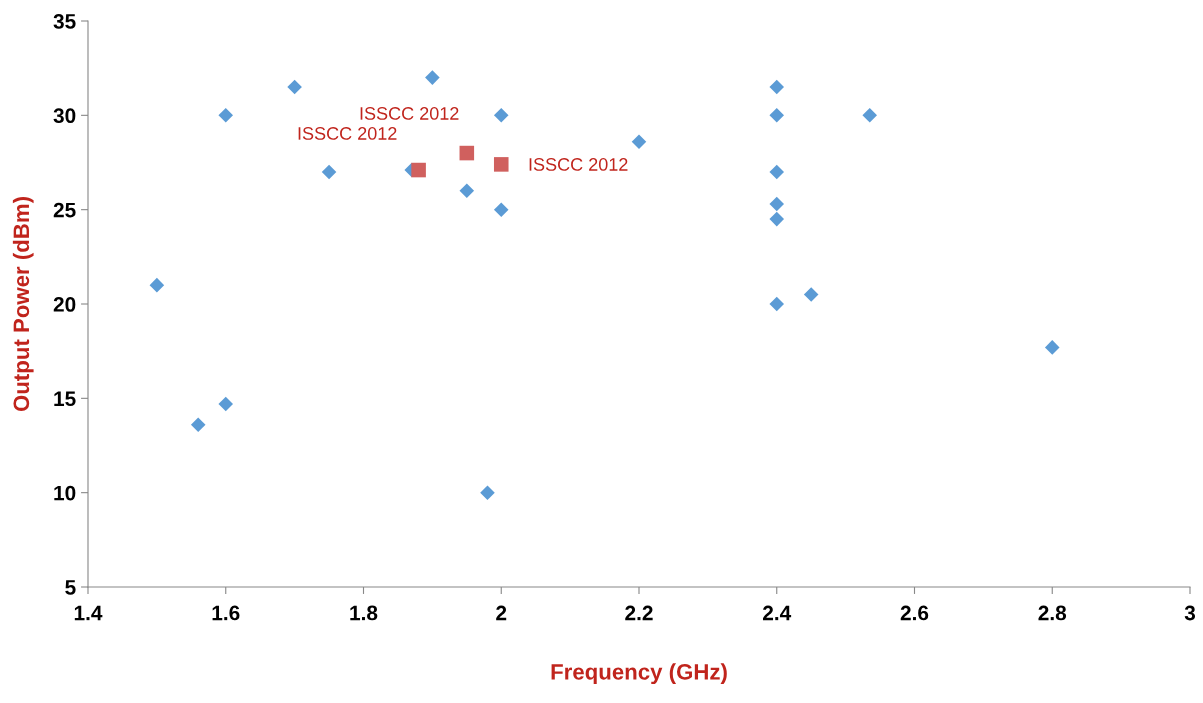 The height and width of the screenshot is (703, 1203). Describe the element at coordinates (1052, 613) in the screenshot. I see `x-tick-label: 2.8` at that location.